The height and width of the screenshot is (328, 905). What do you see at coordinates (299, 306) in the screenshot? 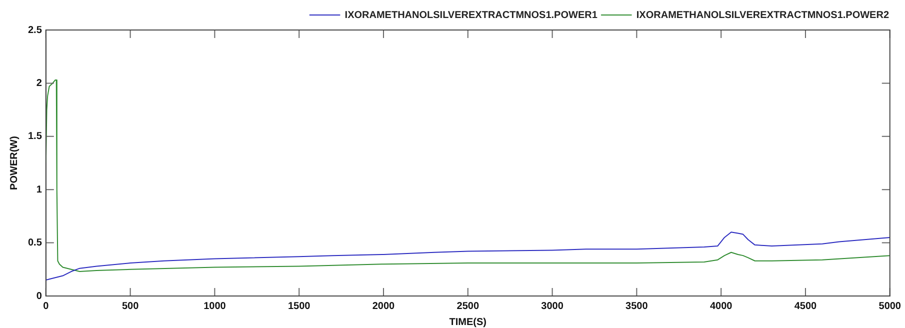
I see `x-tick-label: 1500` at bounding box center [299, 306].